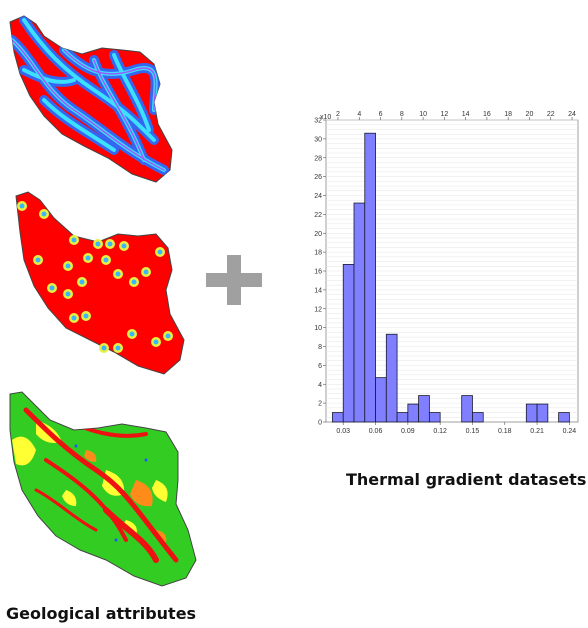 This screenshot has width=588, height=628. Describe the element at coordinates (381, 114) in the screenshot. I see `top-tick-label: 6` at that location.